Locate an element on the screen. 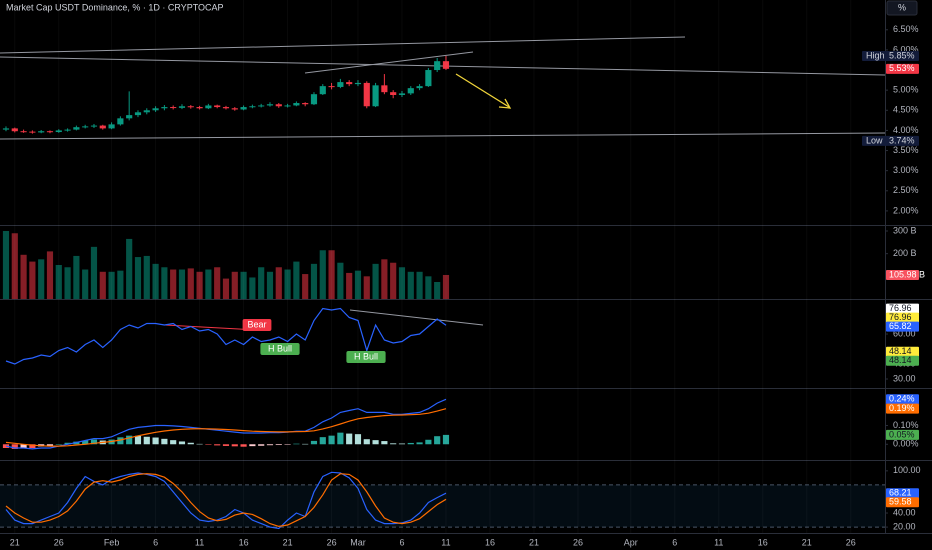  x-tick-label: Apr is located at coordinates (631, 542).